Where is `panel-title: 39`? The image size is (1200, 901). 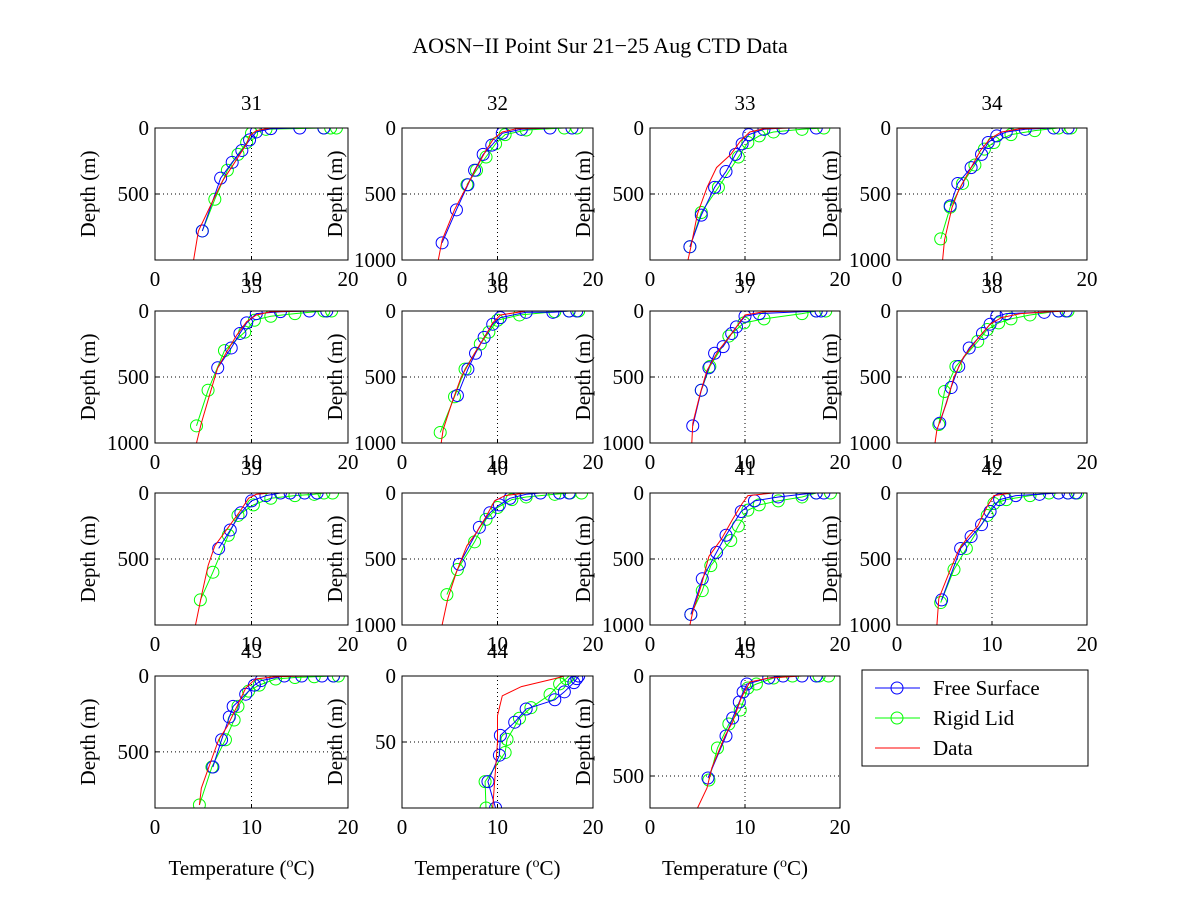
panel-title: 39 is located at coordinates (251, 468).